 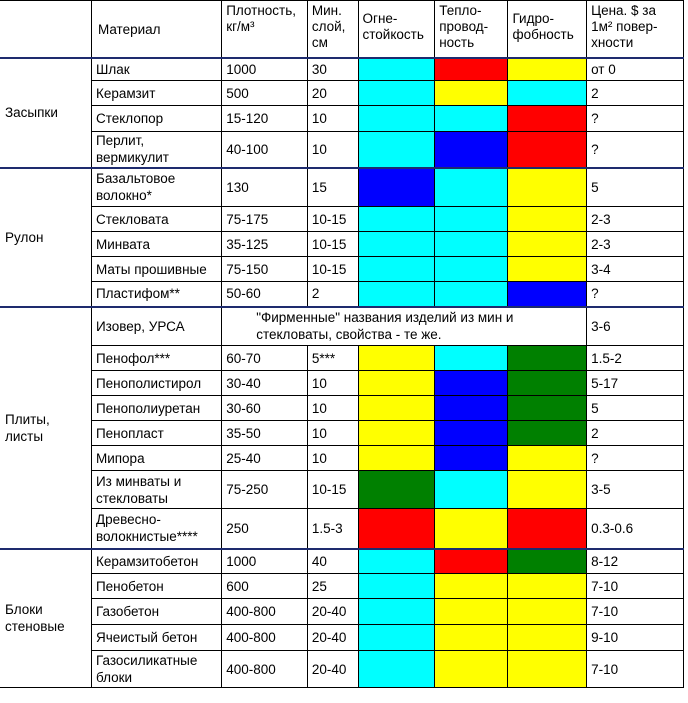 I want to click on min-layer-cell: 2, so click(x=332, y=294).